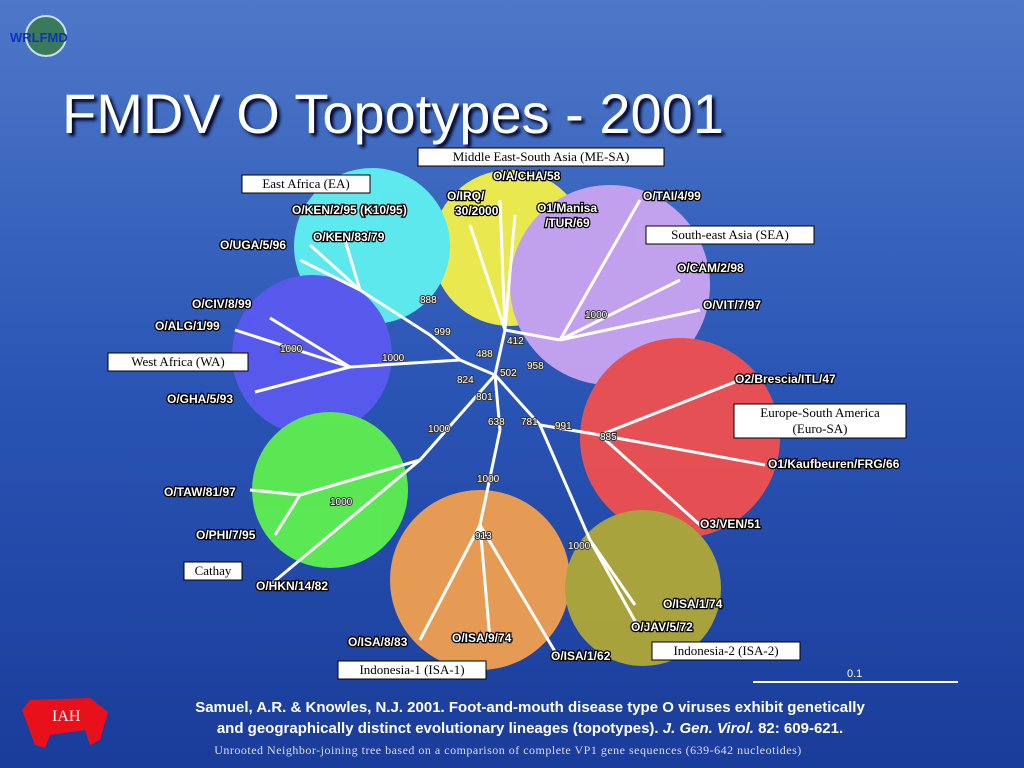 The width and height of the screenshot is (1024, 768). Describe the element at coordinates (428, 300) in the screenshot. I see `bootstrap-value: 888` at that location.